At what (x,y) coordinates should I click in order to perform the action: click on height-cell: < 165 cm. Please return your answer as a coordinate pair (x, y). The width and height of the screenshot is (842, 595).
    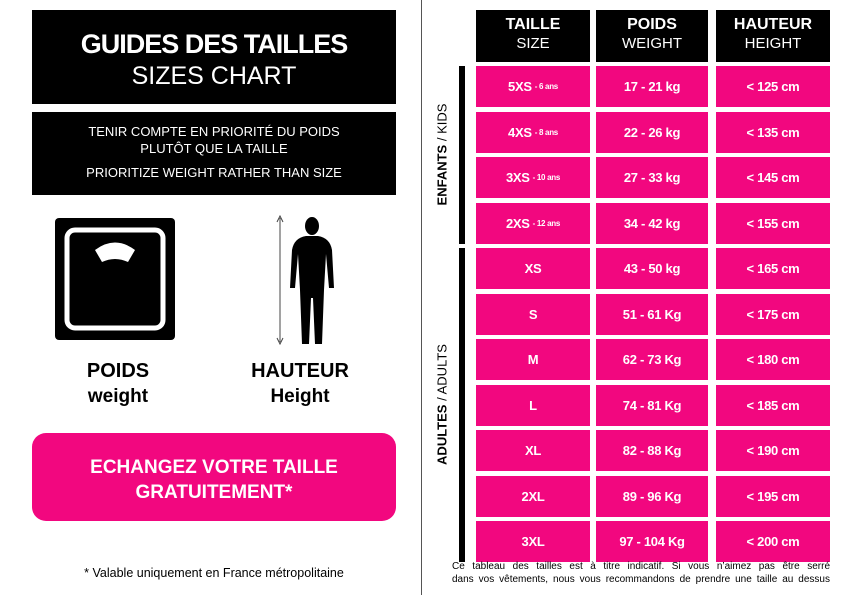
    Looking at the image, I should click on (773, 268).